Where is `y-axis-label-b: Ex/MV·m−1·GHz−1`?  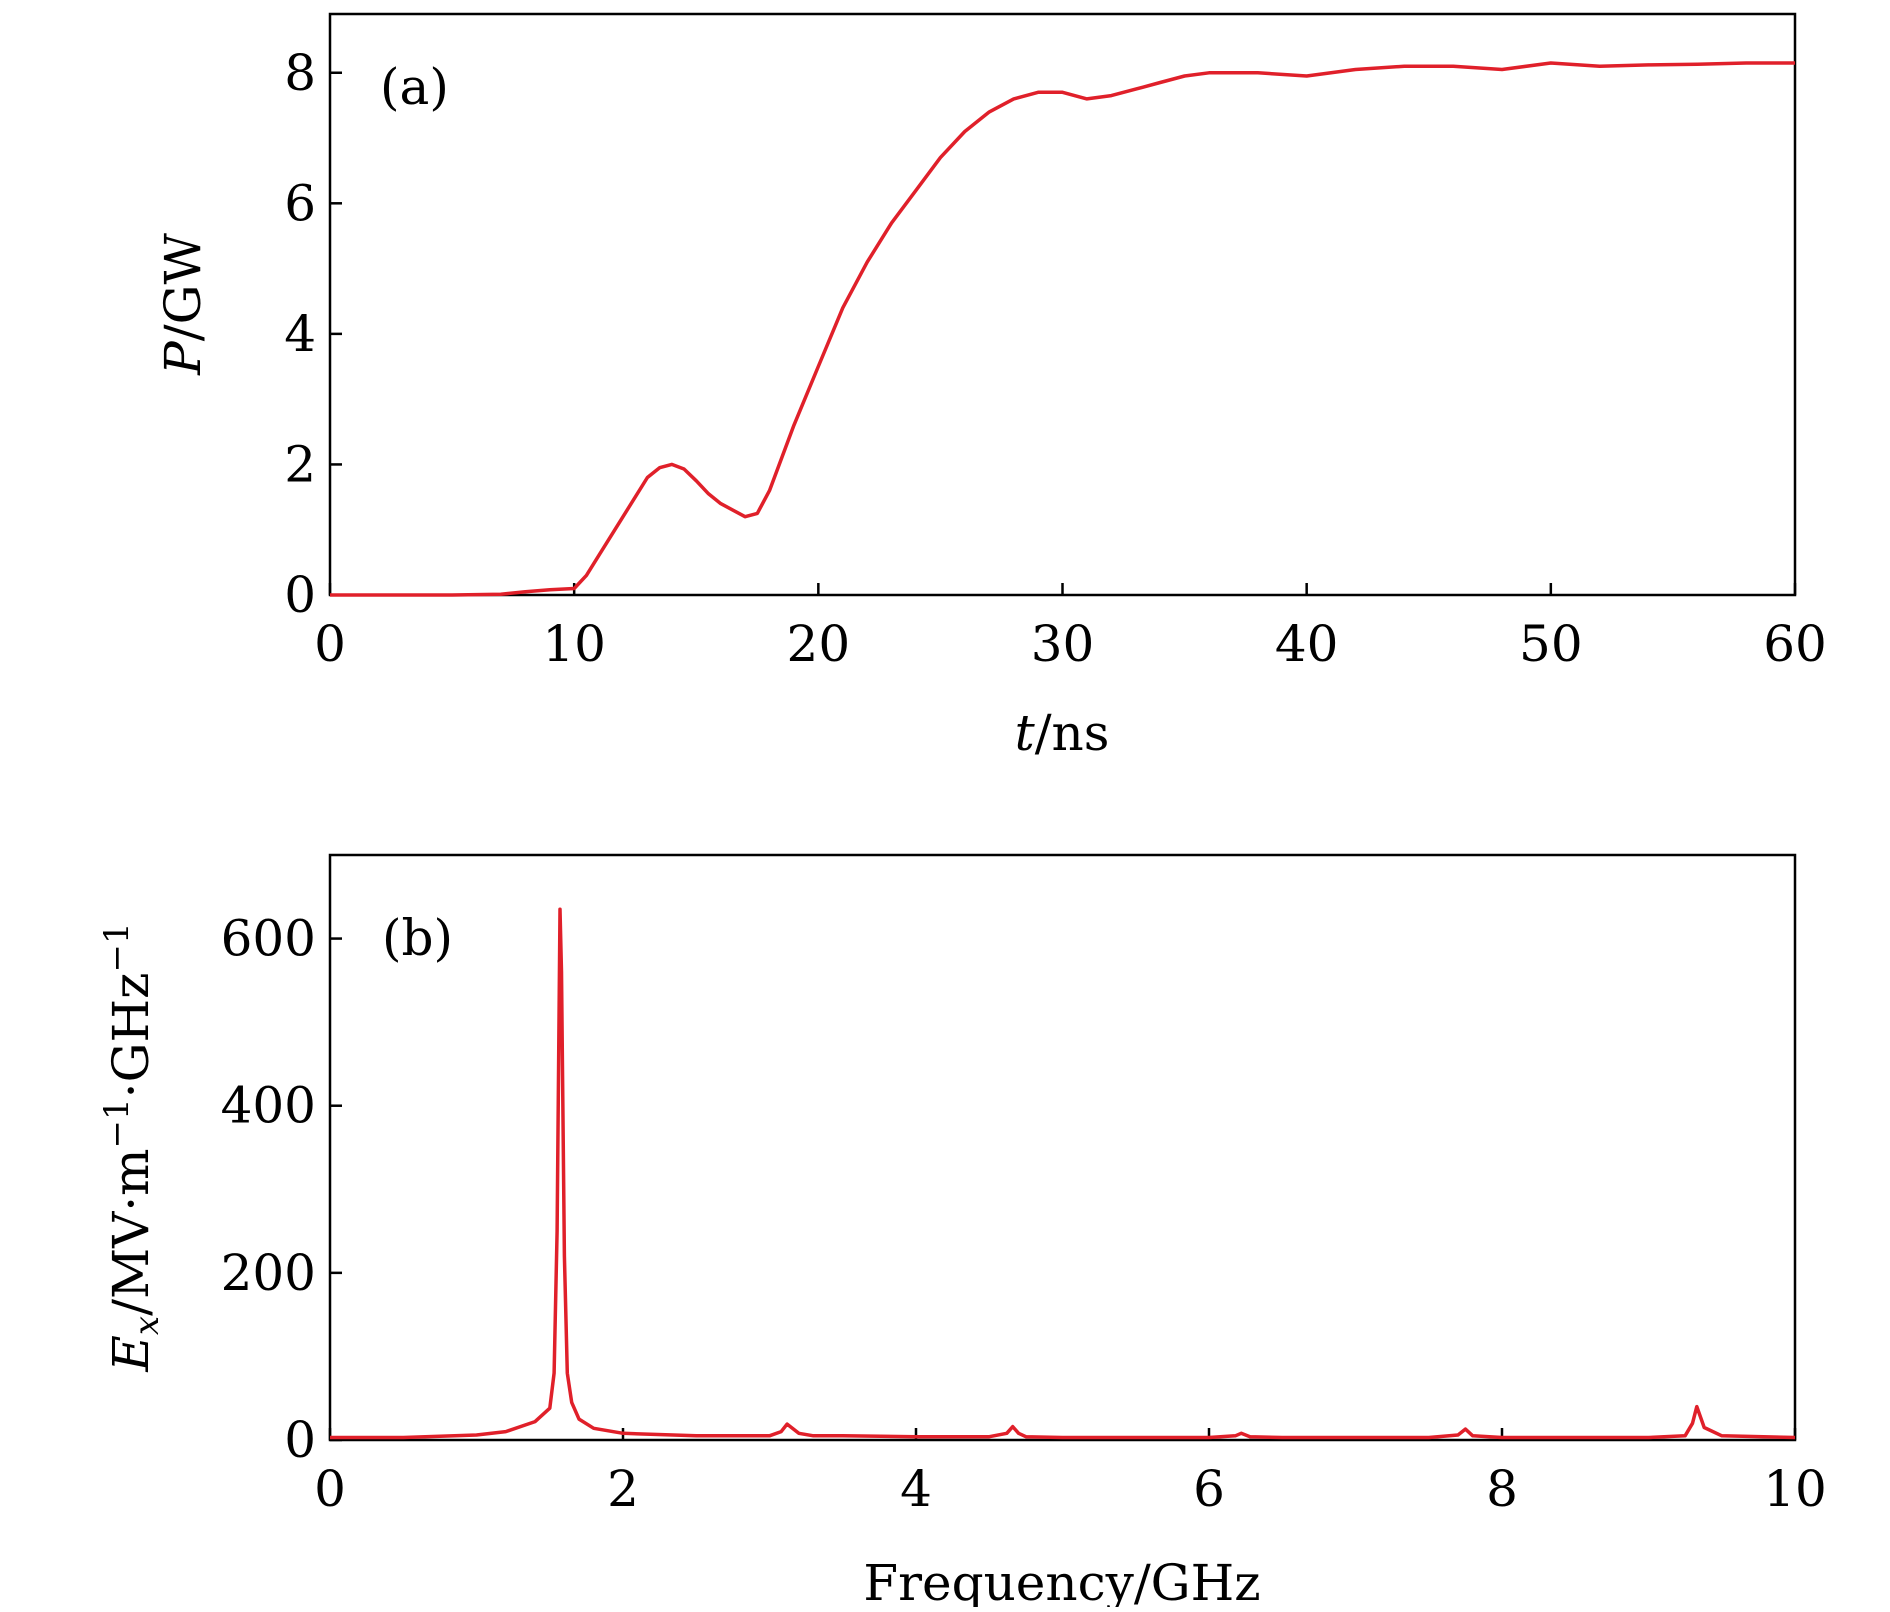 y-axis-label-b: Ex/MV·m−1·GHz−1 is located at coordinates (132, 1147).